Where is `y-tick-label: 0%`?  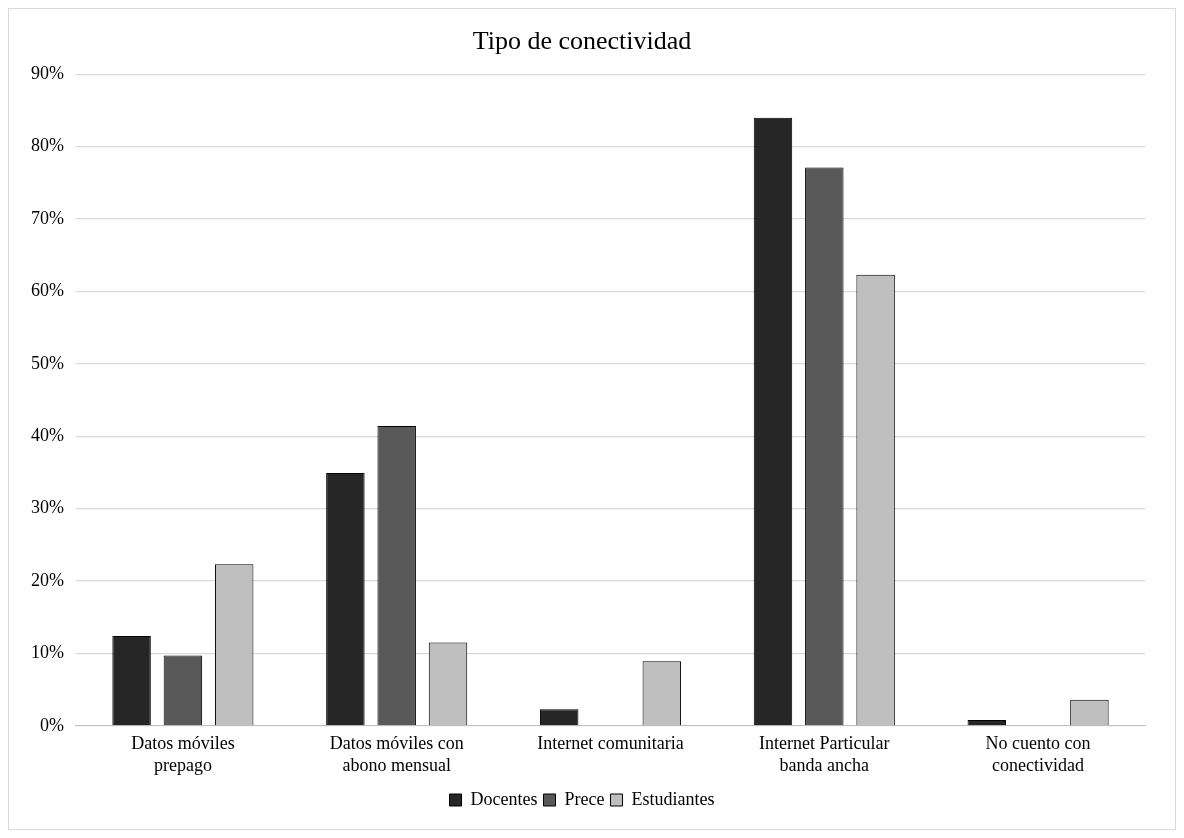
y-tick-label: 0% is located at coordinates (51, 724).